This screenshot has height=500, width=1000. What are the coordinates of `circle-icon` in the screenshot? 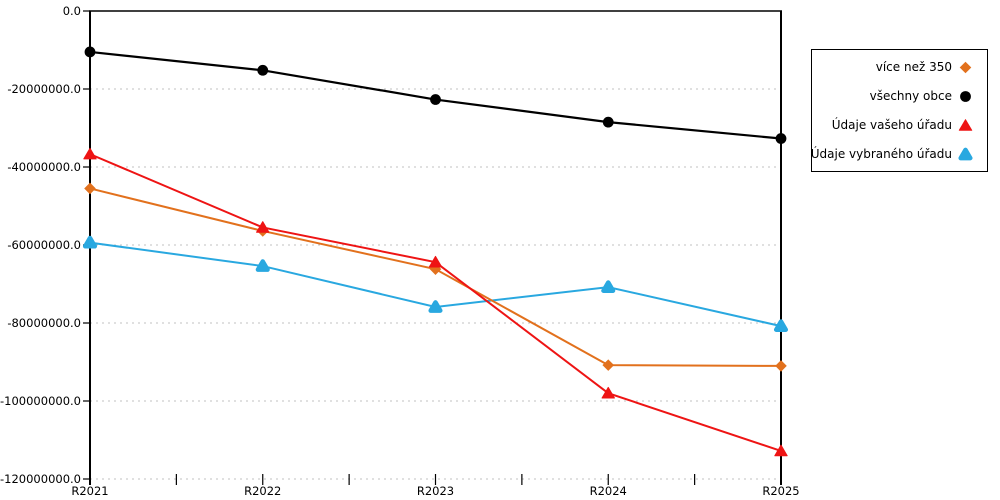 It's located at (965, 96).